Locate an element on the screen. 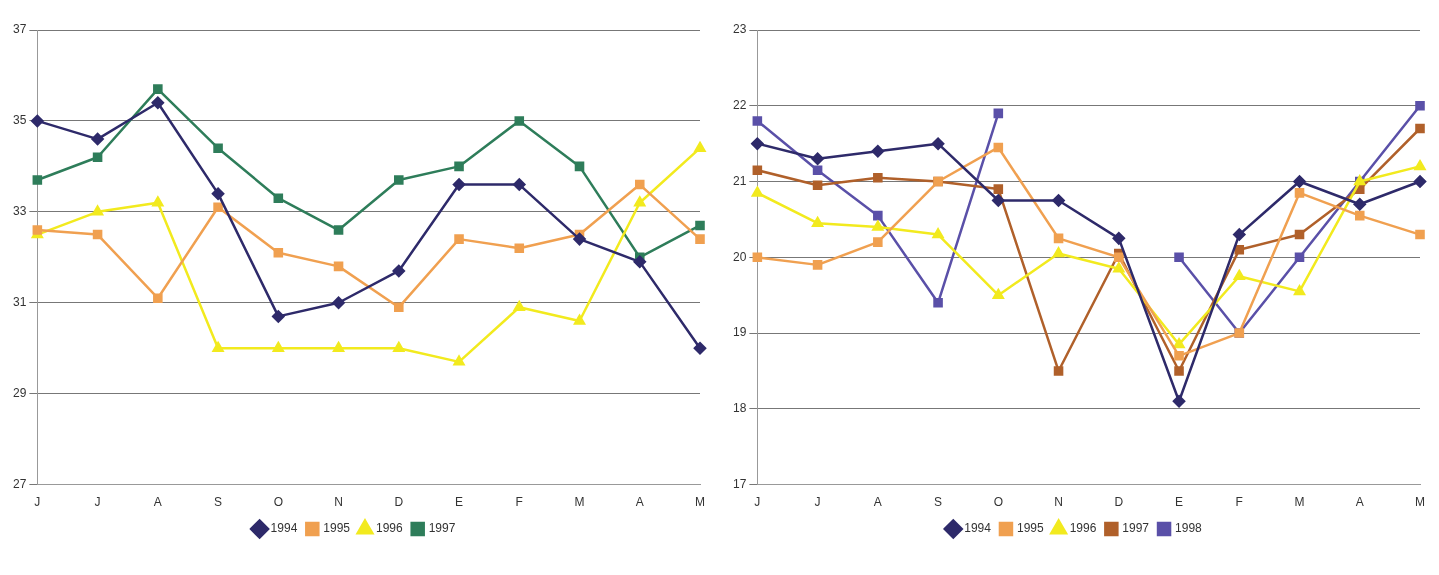  y-tick-label: 17 is located at coordinates (739, 483).